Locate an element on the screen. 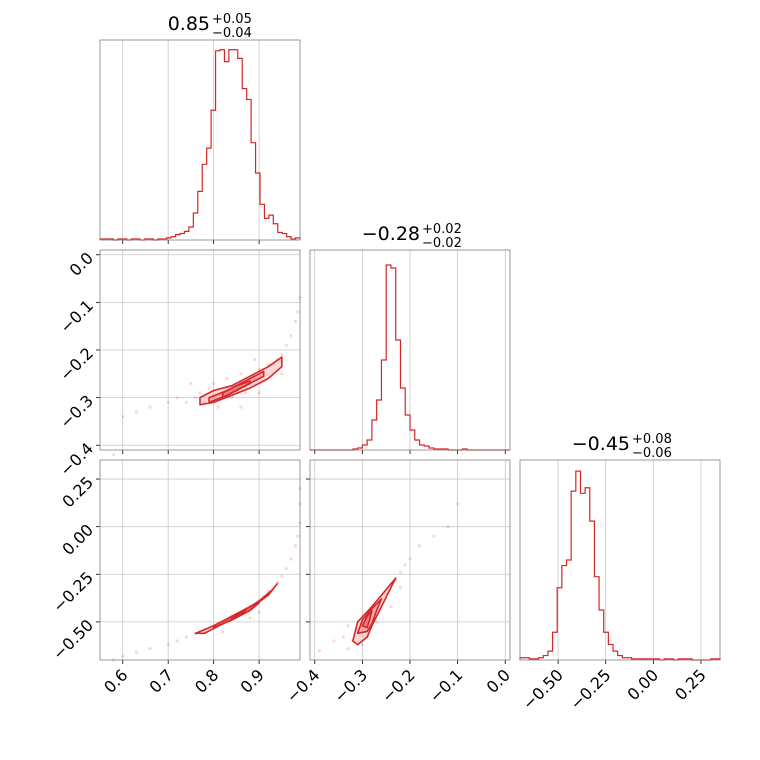  y-tick-label-param-1: −0.1 is located at coordinates (76, 316).